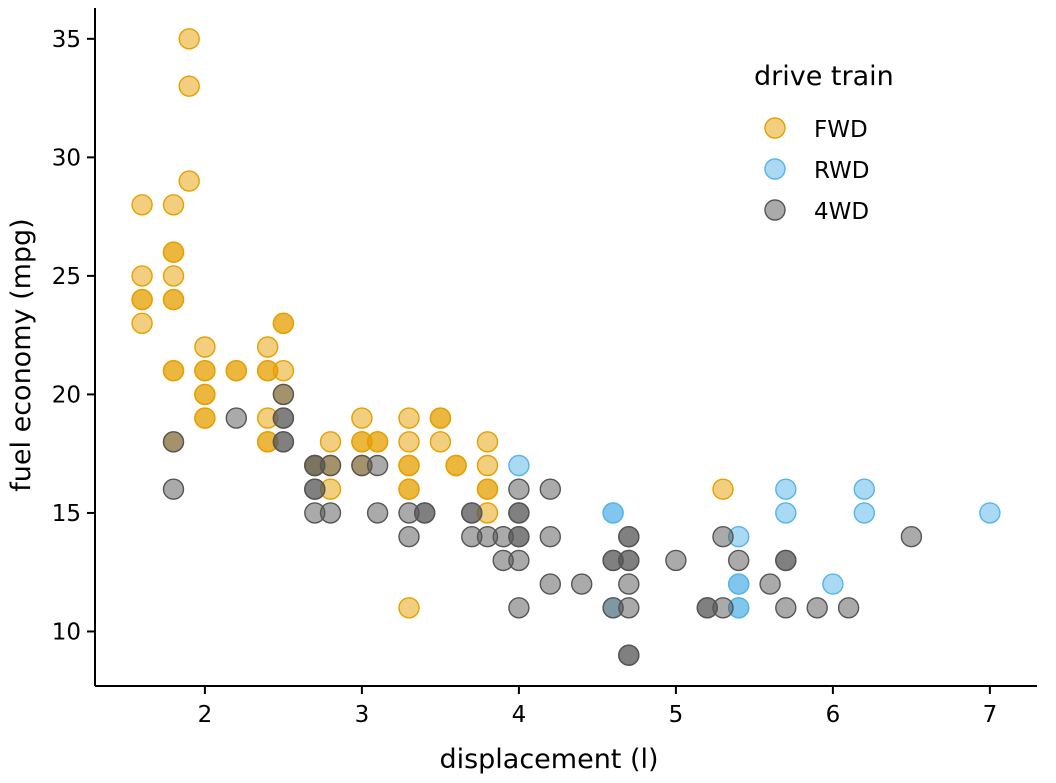 Image resolution: width=1056 pixels, height=783 pixels. I want to click on x-tick-label: 7, so click(990, 715).